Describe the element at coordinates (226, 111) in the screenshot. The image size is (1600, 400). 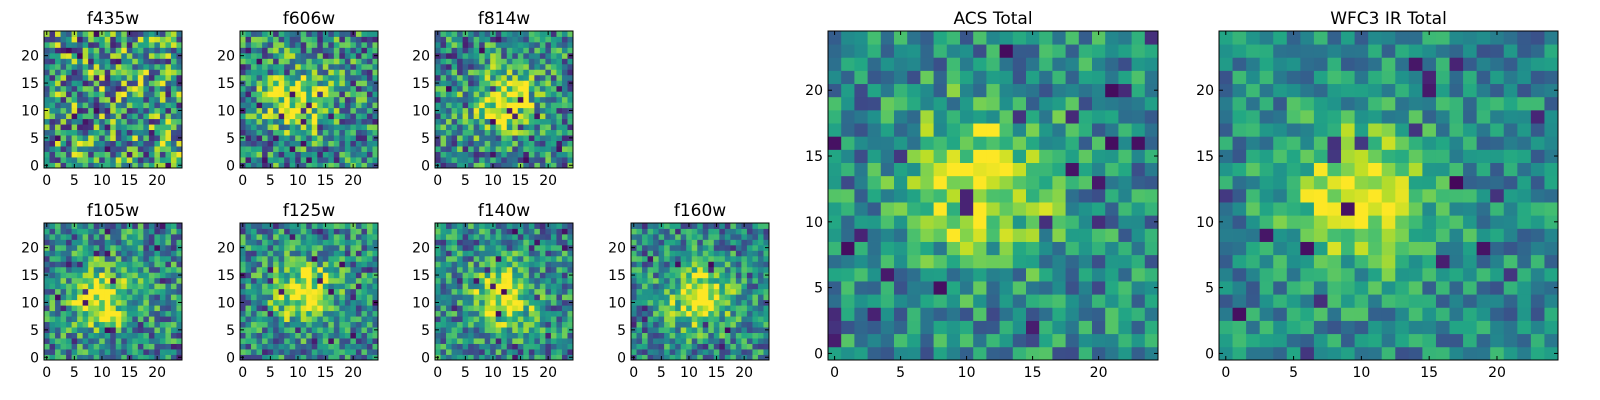
I see `y-tick-label: 10` at that location.